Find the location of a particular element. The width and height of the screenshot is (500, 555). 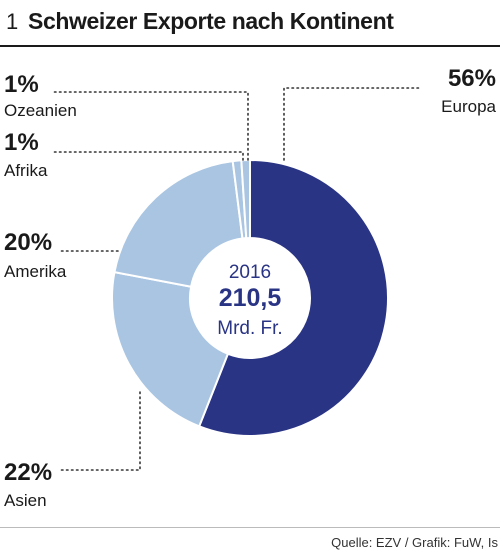

donut-center: 2016 210,5 Mrd. Fr. is located at coordinates (249, 300).